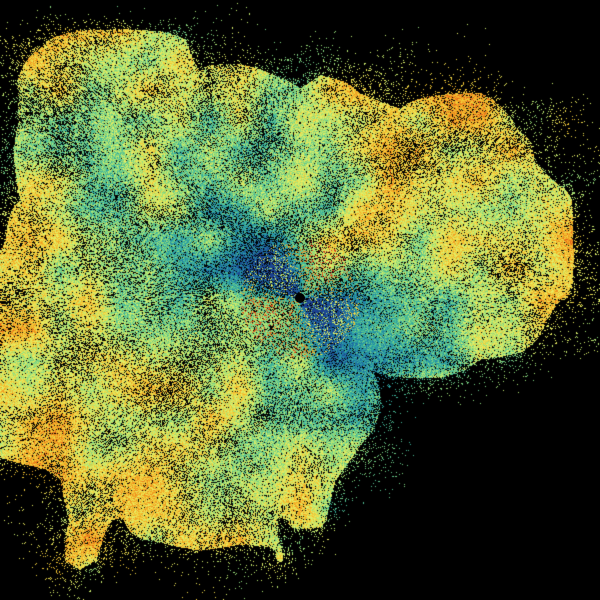 Image resolution: width=600 pixels, height=600 pixels. I want to click on radar-site-marker, so click(300, 298).